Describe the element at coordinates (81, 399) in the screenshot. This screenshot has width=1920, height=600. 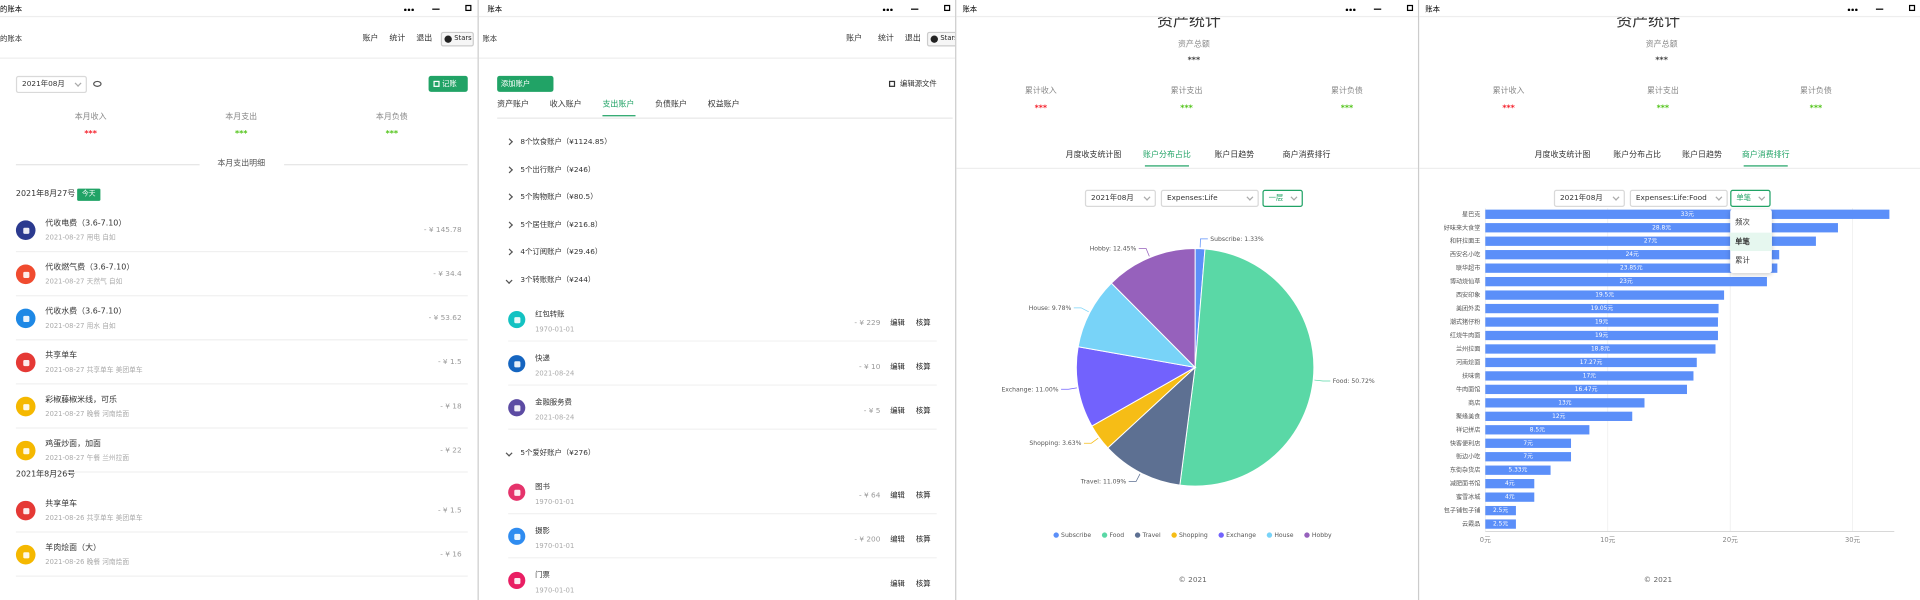
I see `entry-title: 彩椒藤椒米线，可乐` at that location.